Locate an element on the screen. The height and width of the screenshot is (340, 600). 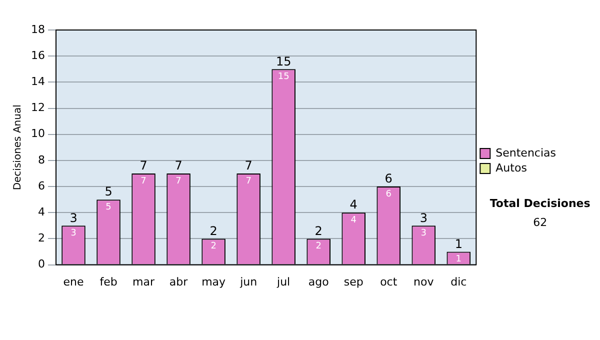
y-tick-label: 10 is located at coordinates (37, 133).